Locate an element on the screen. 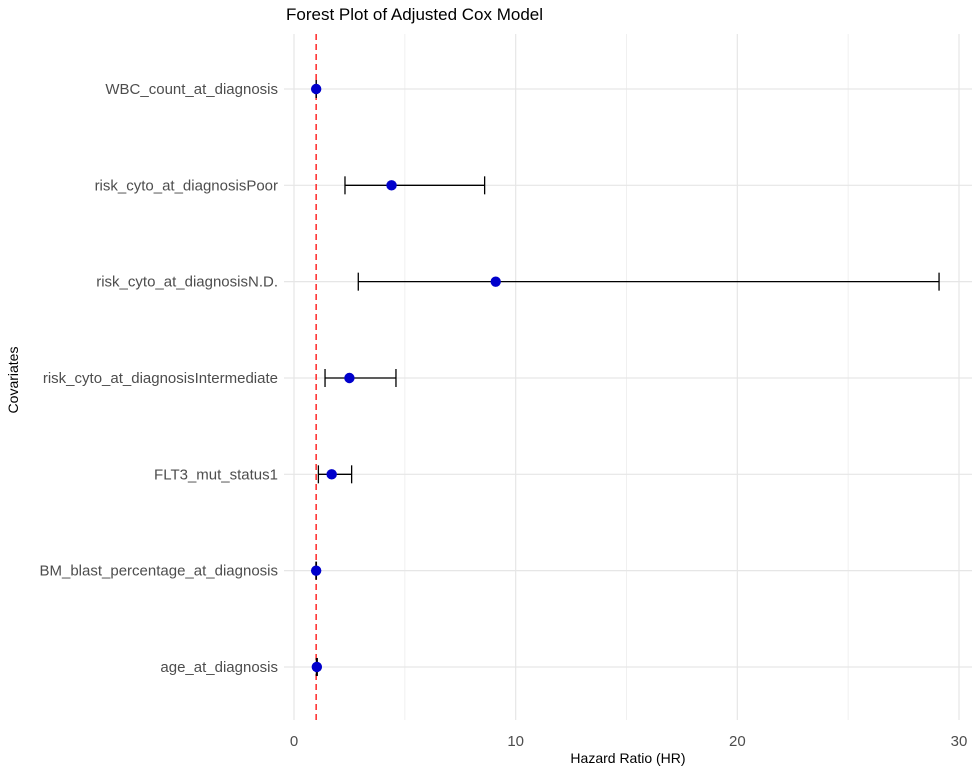 This screenshot has height=772, width=980. covariate-label: risk_cyto_at_diagnosisIntermediate is located at coordinates (160, 378).